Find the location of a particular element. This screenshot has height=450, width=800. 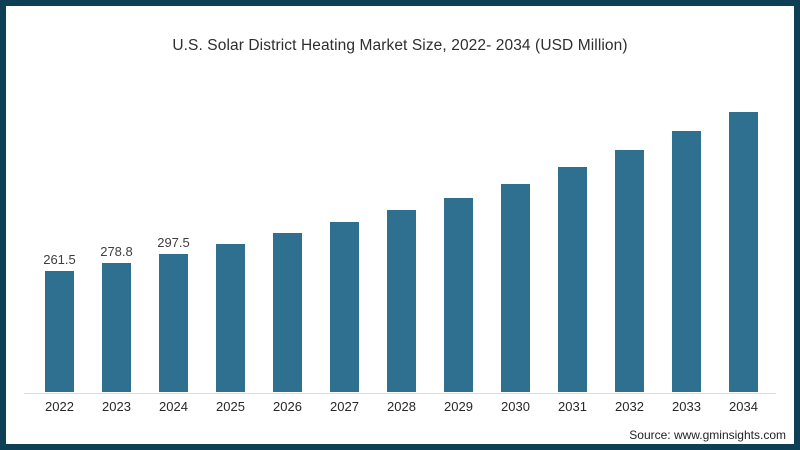

bar-wrap: 278.8 is located at coordinates (116, 318).